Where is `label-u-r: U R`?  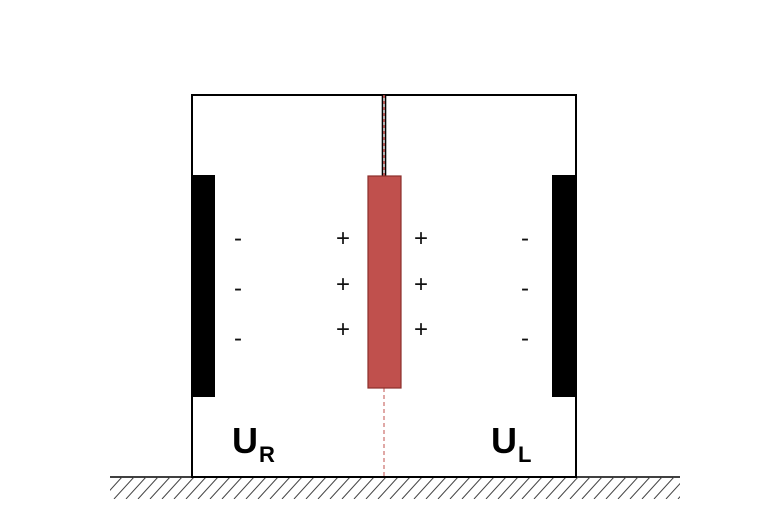
label-u-r: U R is located at coordinates (253, 443).